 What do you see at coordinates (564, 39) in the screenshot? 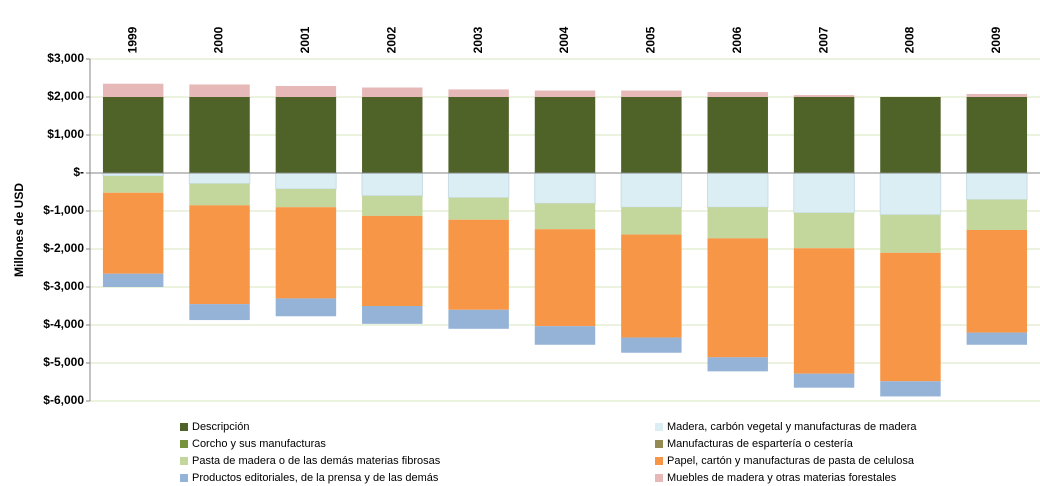
I see `x-tick-label: 2004` at bounding box center [564, 39].